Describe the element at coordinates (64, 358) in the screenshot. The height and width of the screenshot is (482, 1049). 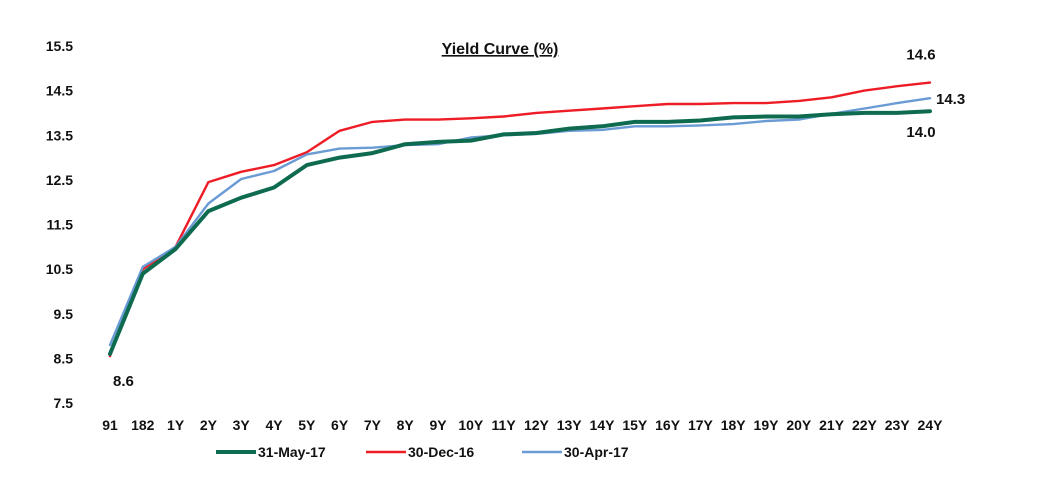
I see `y-tick-label: 8.5` at that location.